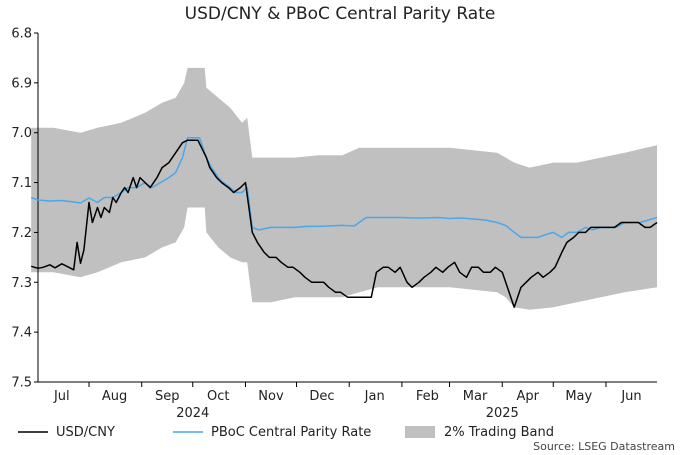 Image resolution: width=680 pixels, height=455 pixels. Describe the element at coordinates (502, 413) in the screenshot. I see `x-year-label: 2025` at that location.